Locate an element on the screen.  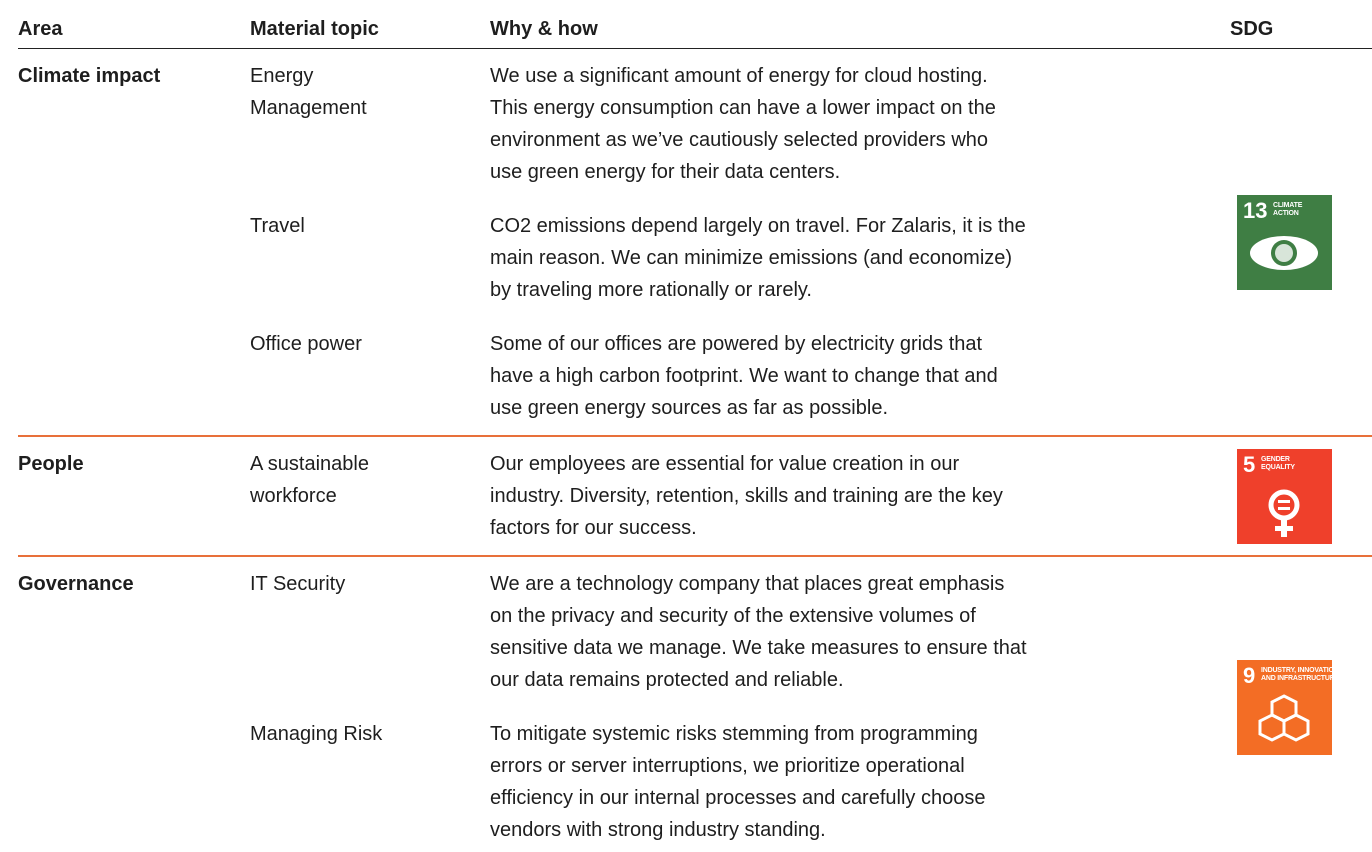
sdg-label: GENDER EQUALITY is located at coordinates (1278, 464).